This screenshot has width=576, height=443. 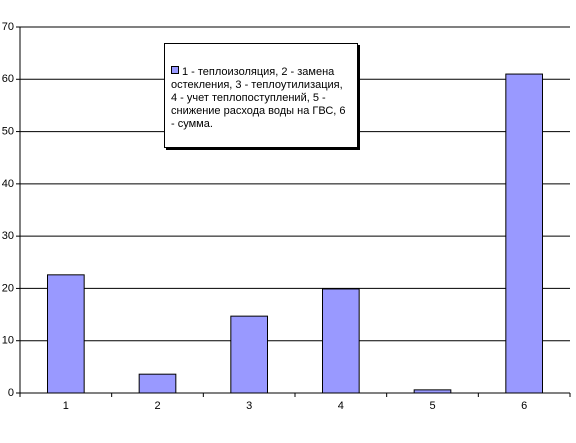 I want to click on y-tick-label: 20, so click(x=8, y=288).